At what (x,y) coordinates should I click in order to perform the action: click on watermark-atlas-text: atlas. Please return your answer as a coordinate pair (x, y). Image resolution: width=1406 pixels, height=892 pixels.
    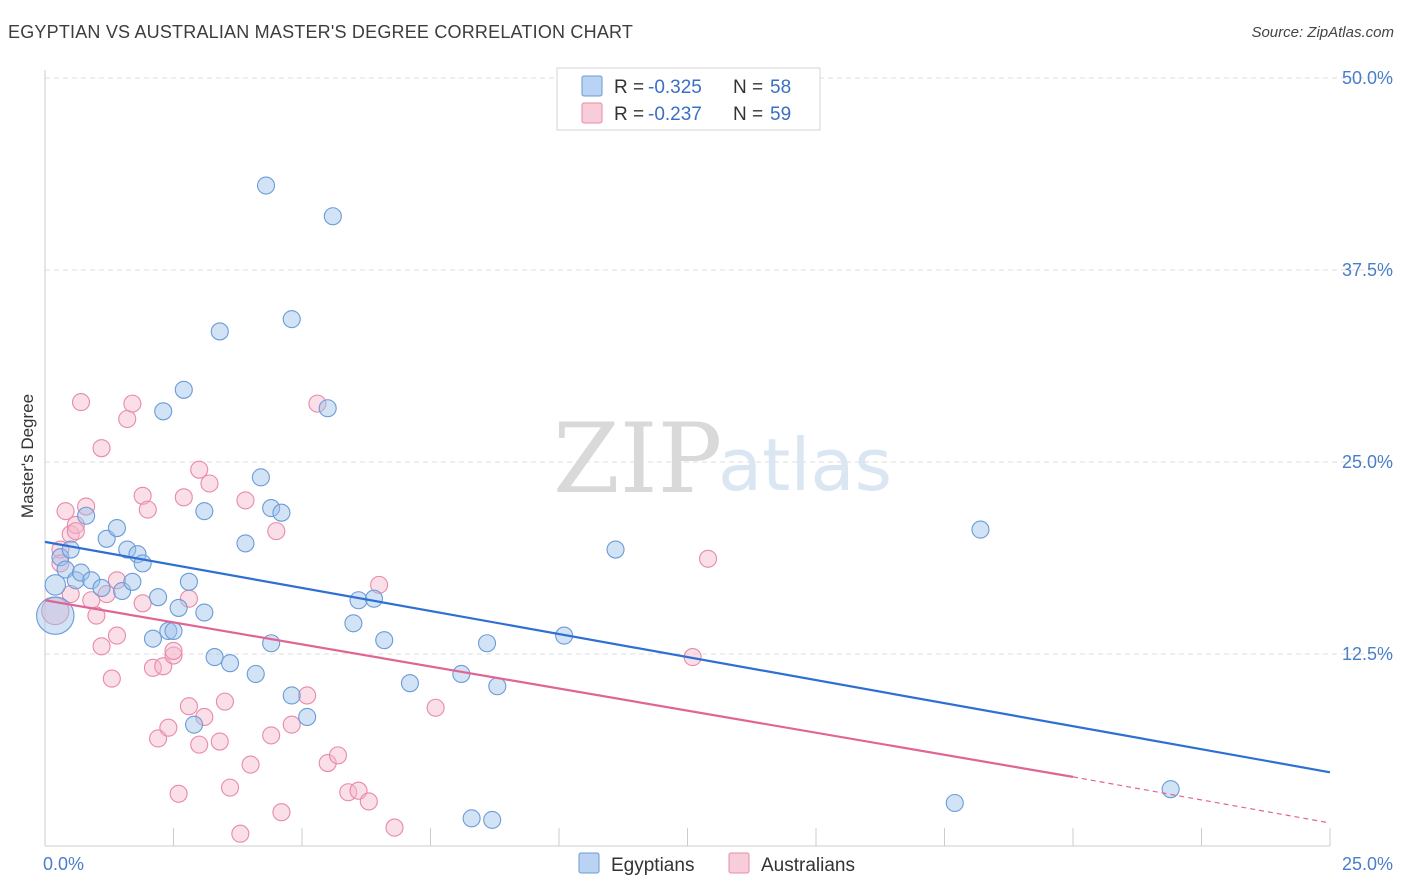
    Looking at the image, I should click on (805, 465).